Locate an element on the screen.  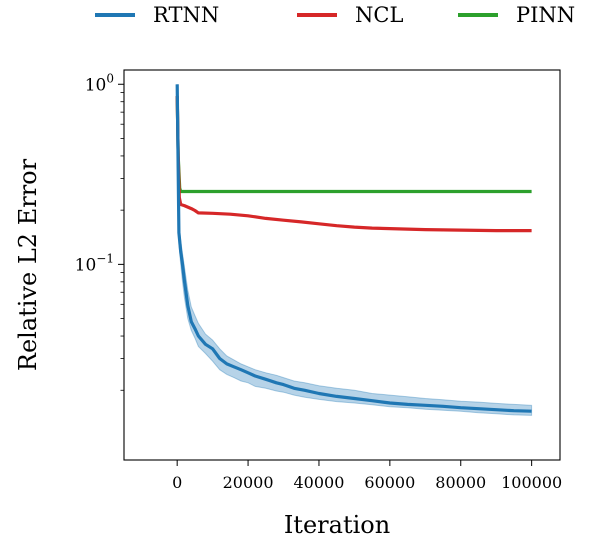
legend-label-rtnn: RTNN is located at coordinates (186, 15).